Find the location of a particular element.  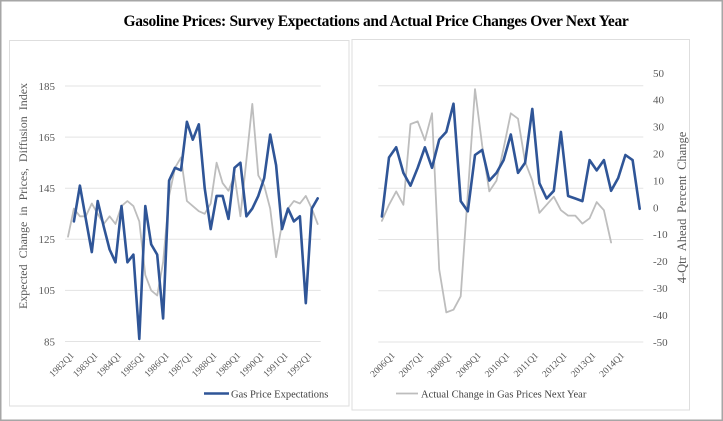

y2-tick-label: 10 is located at coordinates (659, 181).